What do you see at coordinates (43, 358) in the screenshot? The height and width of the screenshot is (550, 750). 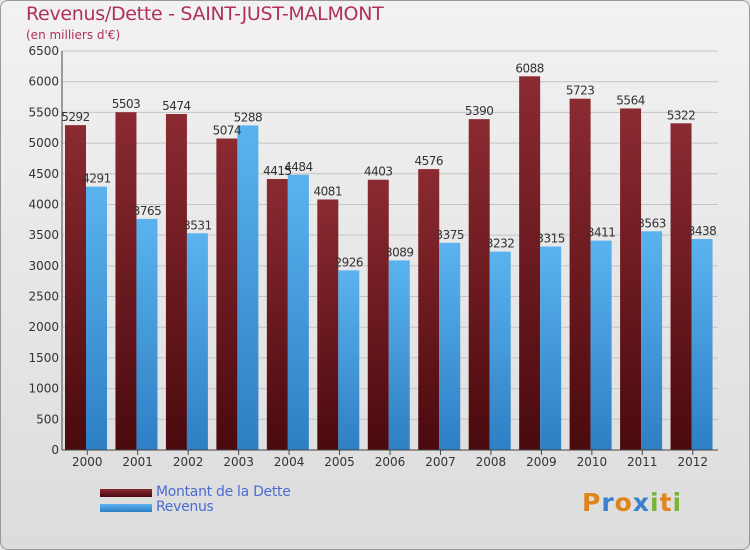 I see `y-tick-label: 1500` at bounding box center [43, 358].